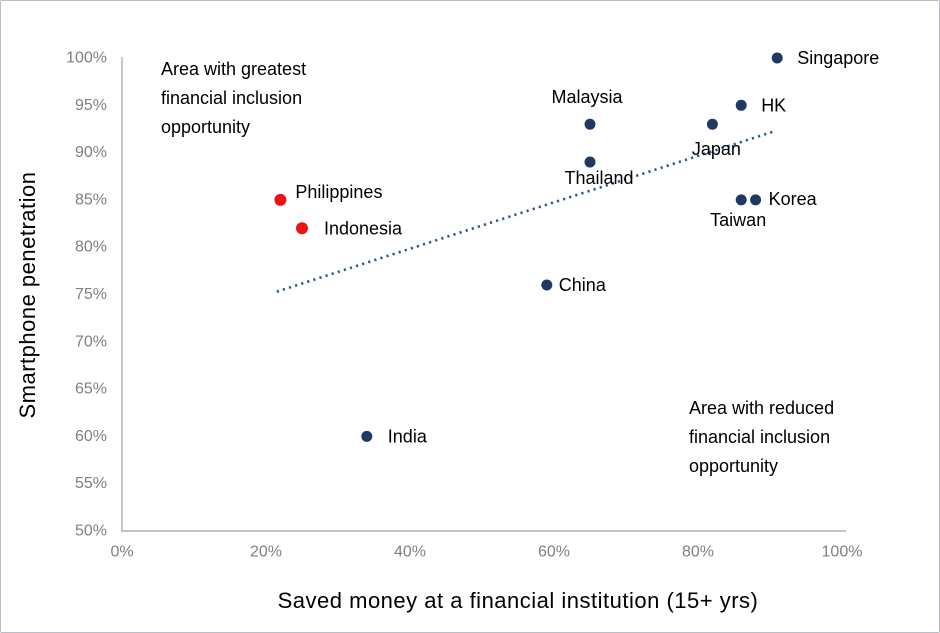 The image size is (940, 633). What do you see at coordinates (266, 552) in the screenshot?
I see `x-tick-20-: 20%` at bounding box center [266, 552].